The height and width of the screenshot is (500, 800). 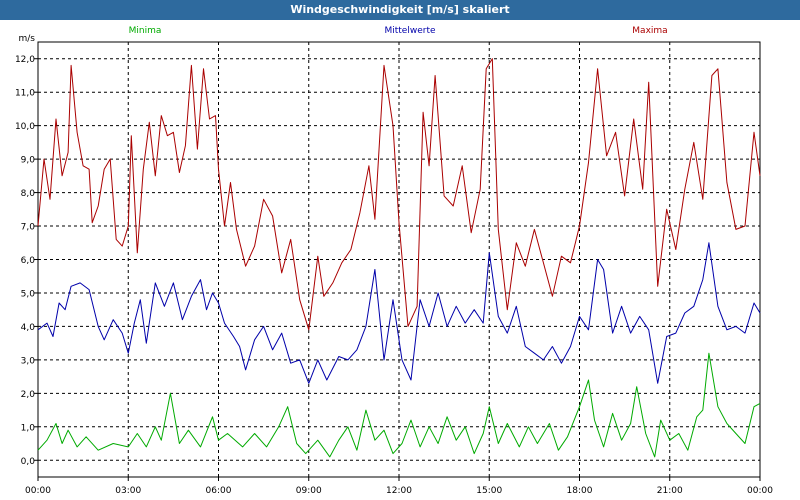 I want to click on legend-minima: Minima, so click(x=145, y=31).